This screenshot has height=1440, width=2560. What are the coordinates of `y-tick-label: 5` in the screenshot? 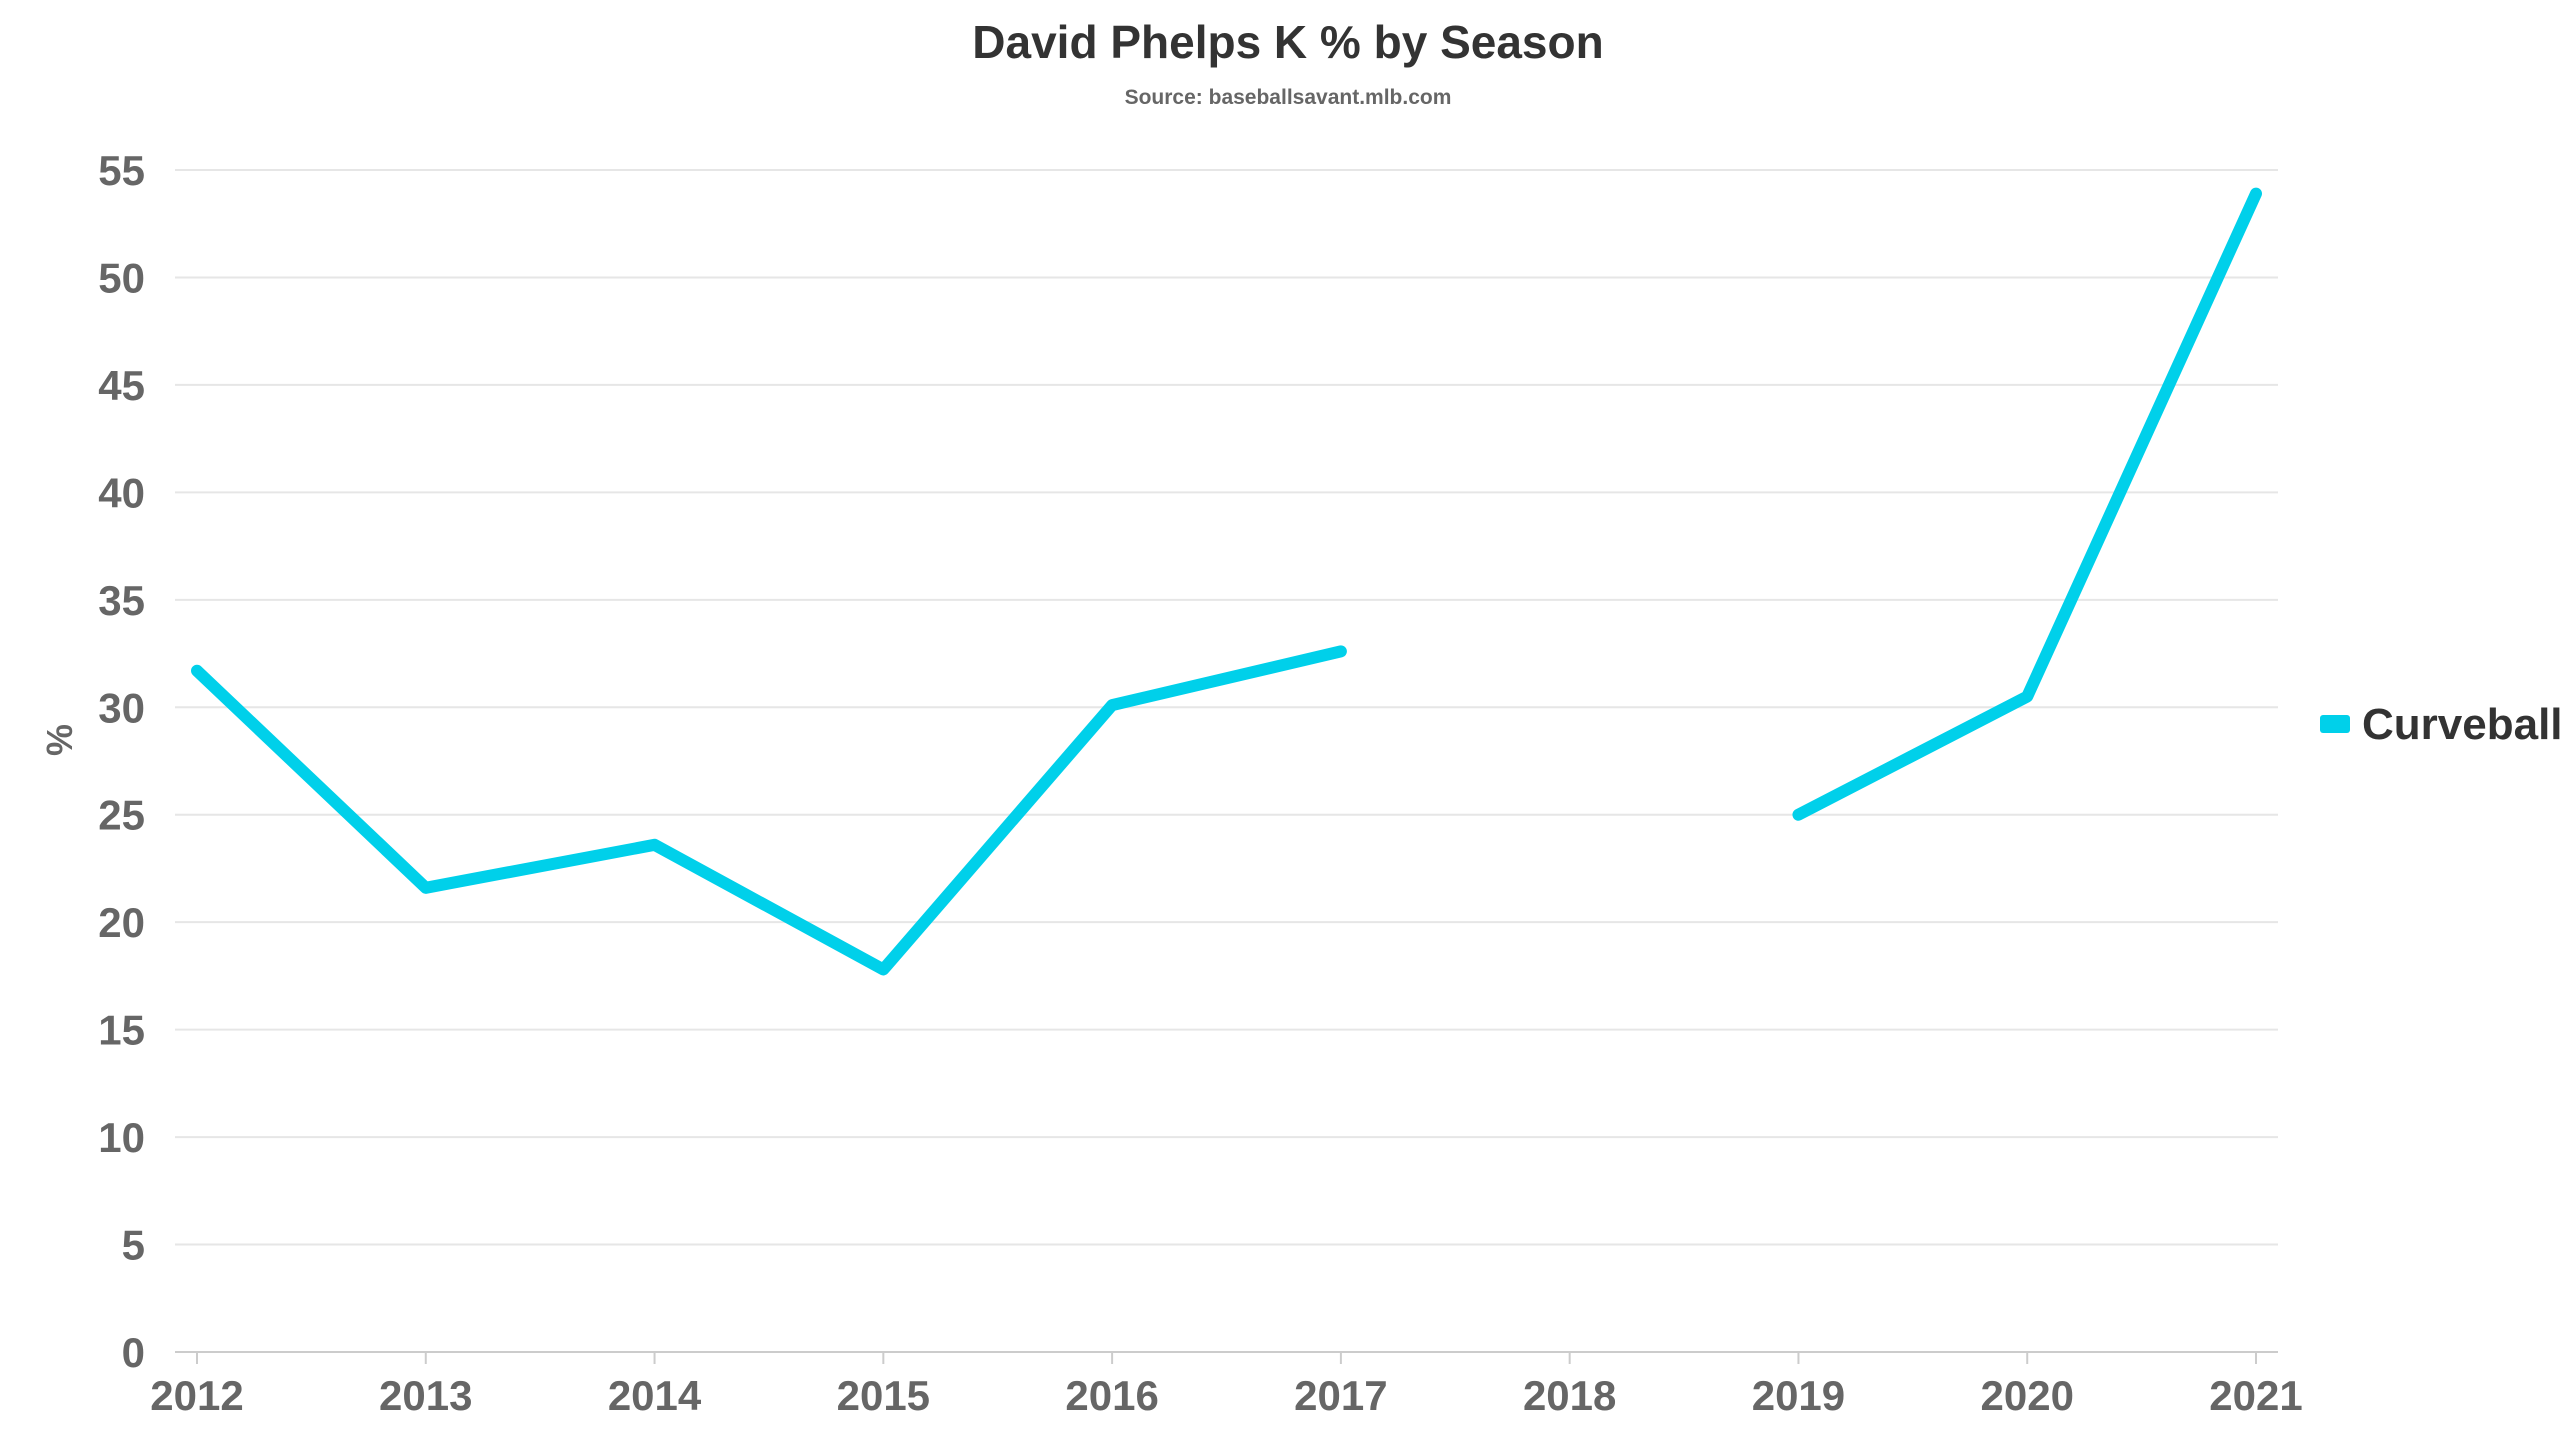 It's located at (133, 1245).